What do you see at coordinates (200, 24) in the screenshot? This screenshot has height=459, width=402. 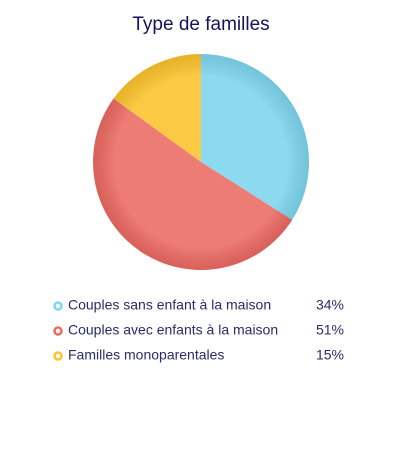 I see `chart-title: Type de familles` at bounding box center [200, 24].